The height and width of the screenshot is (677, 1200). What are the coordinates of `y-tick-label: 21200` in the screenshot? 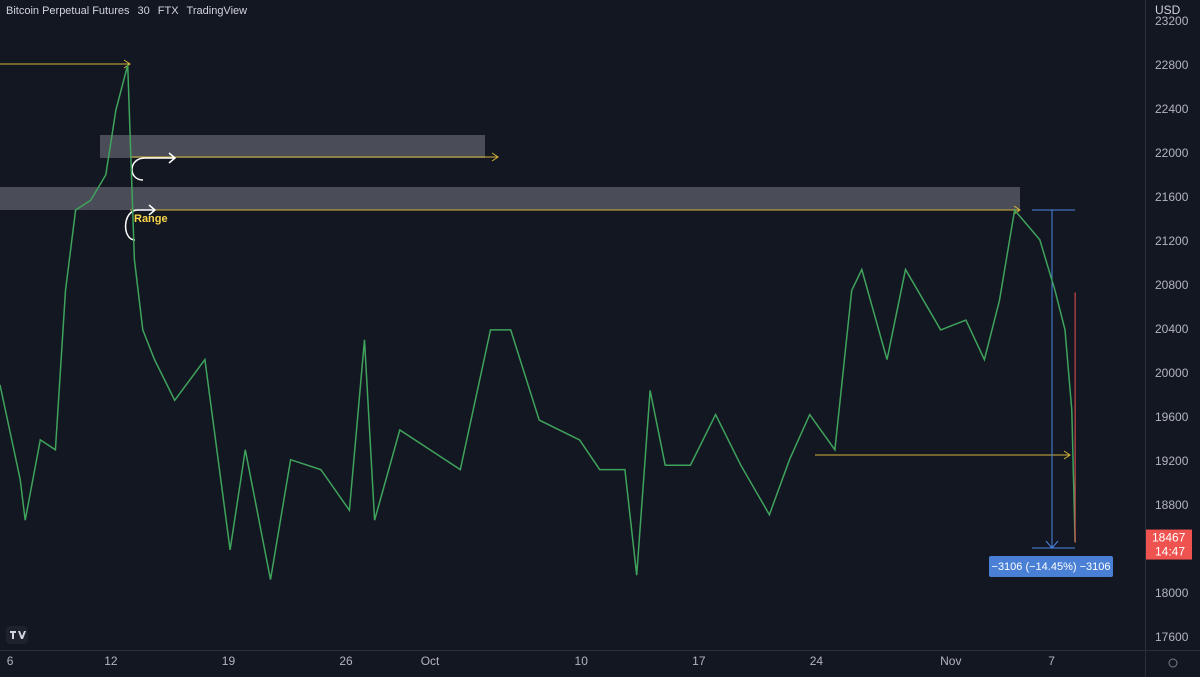 It's located at (1172, 241).